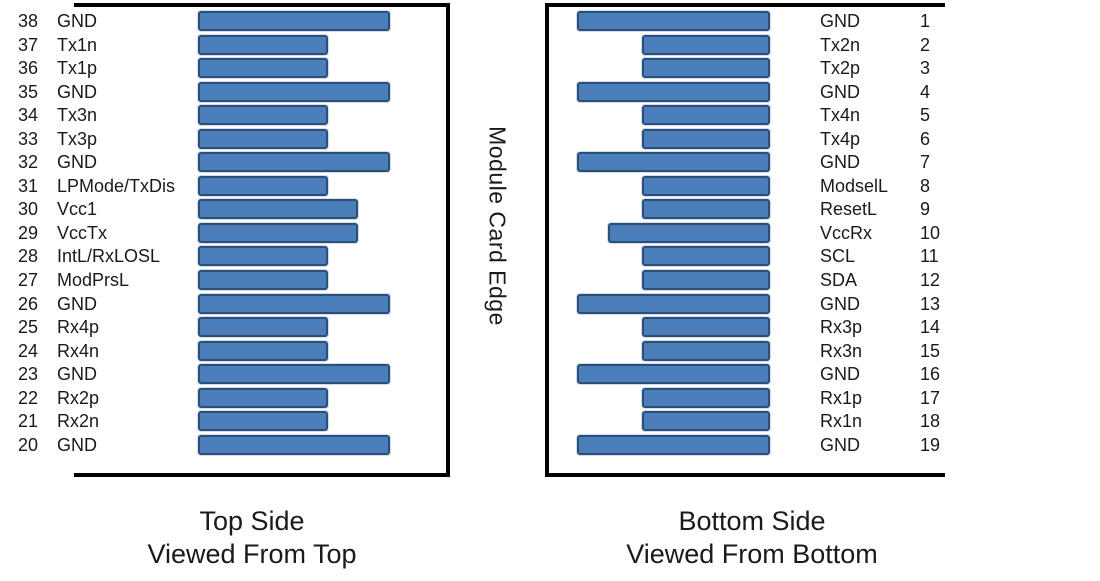  What do you see at coordinates (28, 303) in the screenshot?
I see `pin-number: 26` at bounding box center [28, 303].